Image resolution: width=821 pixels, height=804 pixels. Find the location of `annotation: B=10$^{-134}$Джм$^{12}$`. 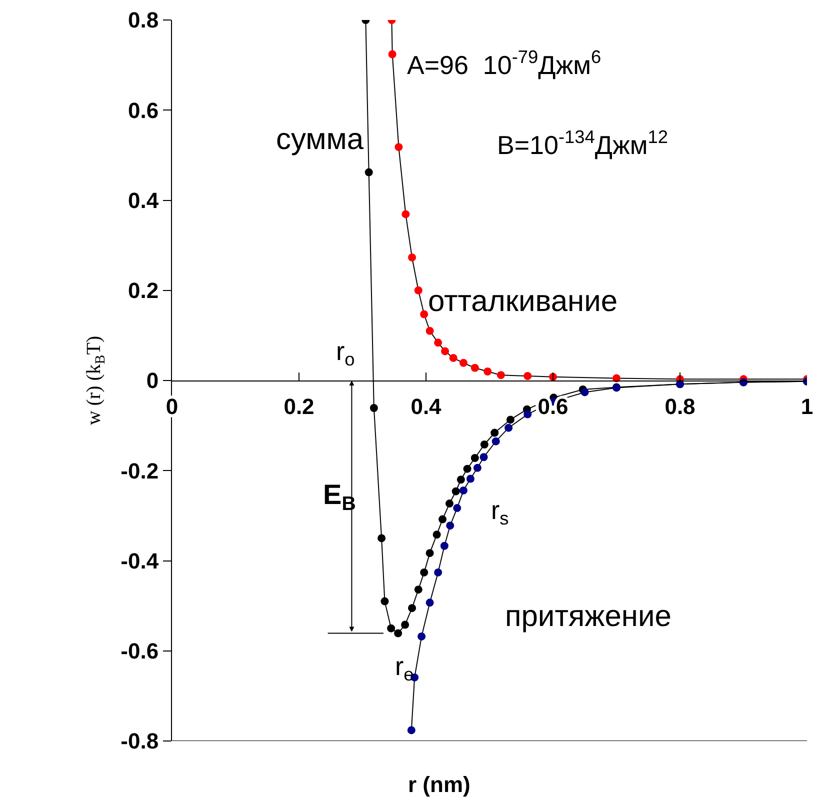

annotation: B=10$^{-134}$Джм$^{12}$ is located at coordinates (582, 143).